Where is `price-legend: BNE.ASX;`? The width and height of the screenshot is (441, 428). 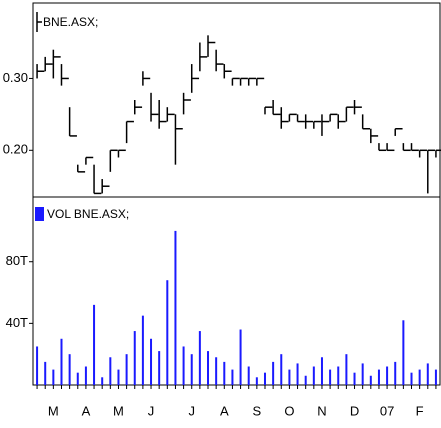
price-legend: BNE.ASX; is located at coordinates (70, 22).